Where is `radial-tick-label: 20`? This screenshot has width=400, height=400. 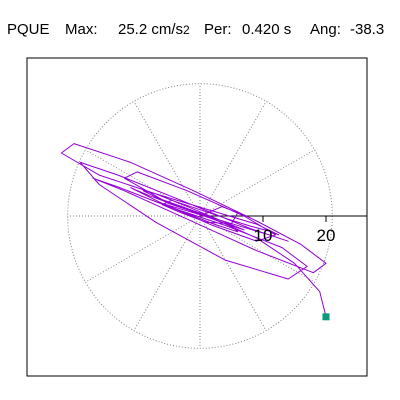 radial-tick-label: 20 is located at coordinates (326, 235).